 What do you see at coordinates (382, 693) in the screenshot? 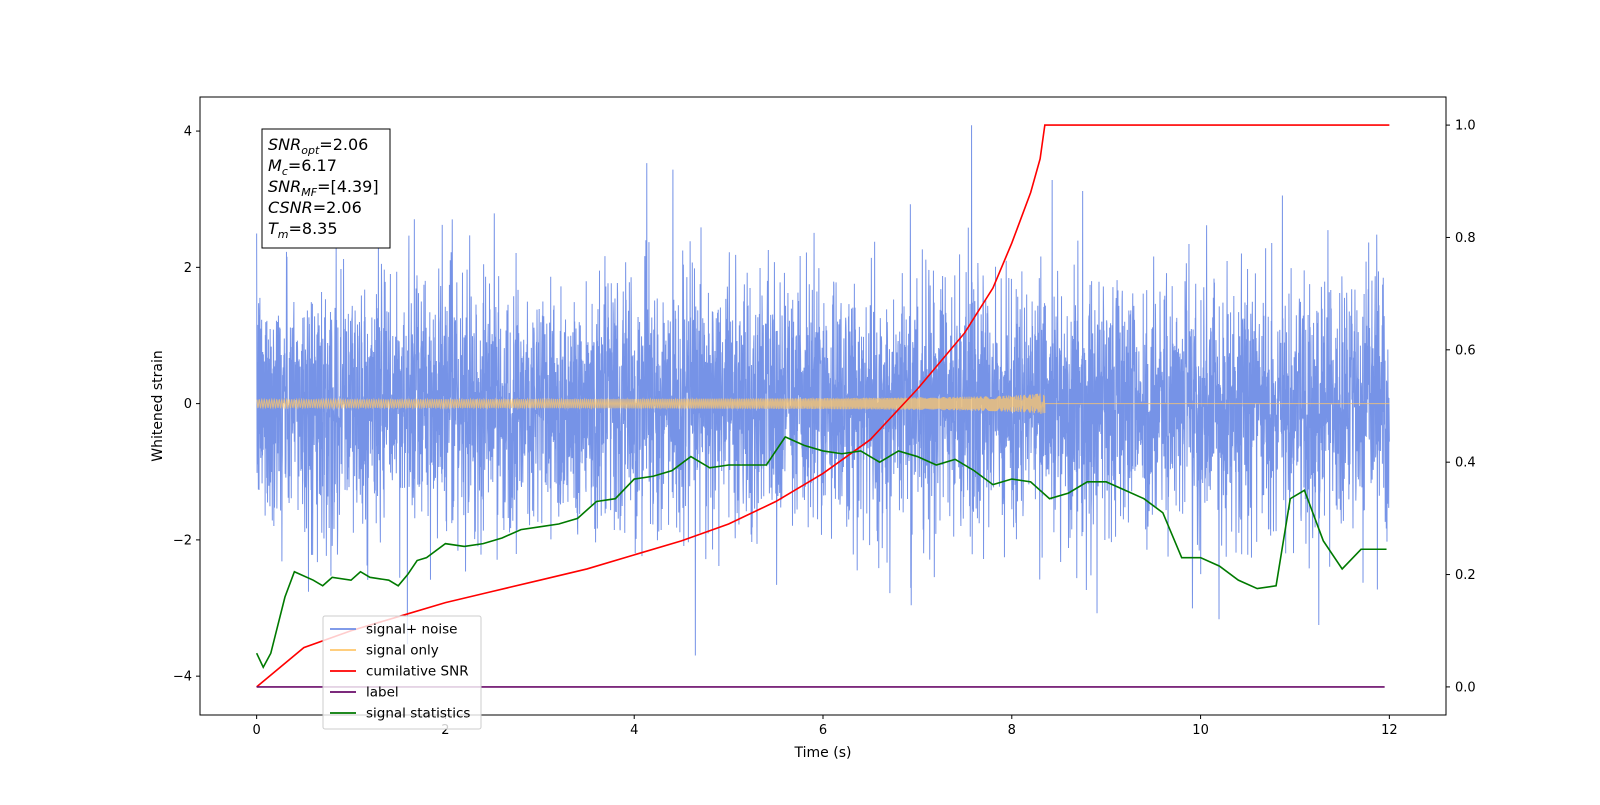
I see `legend-entry: label` at bounding box center [382, 693].